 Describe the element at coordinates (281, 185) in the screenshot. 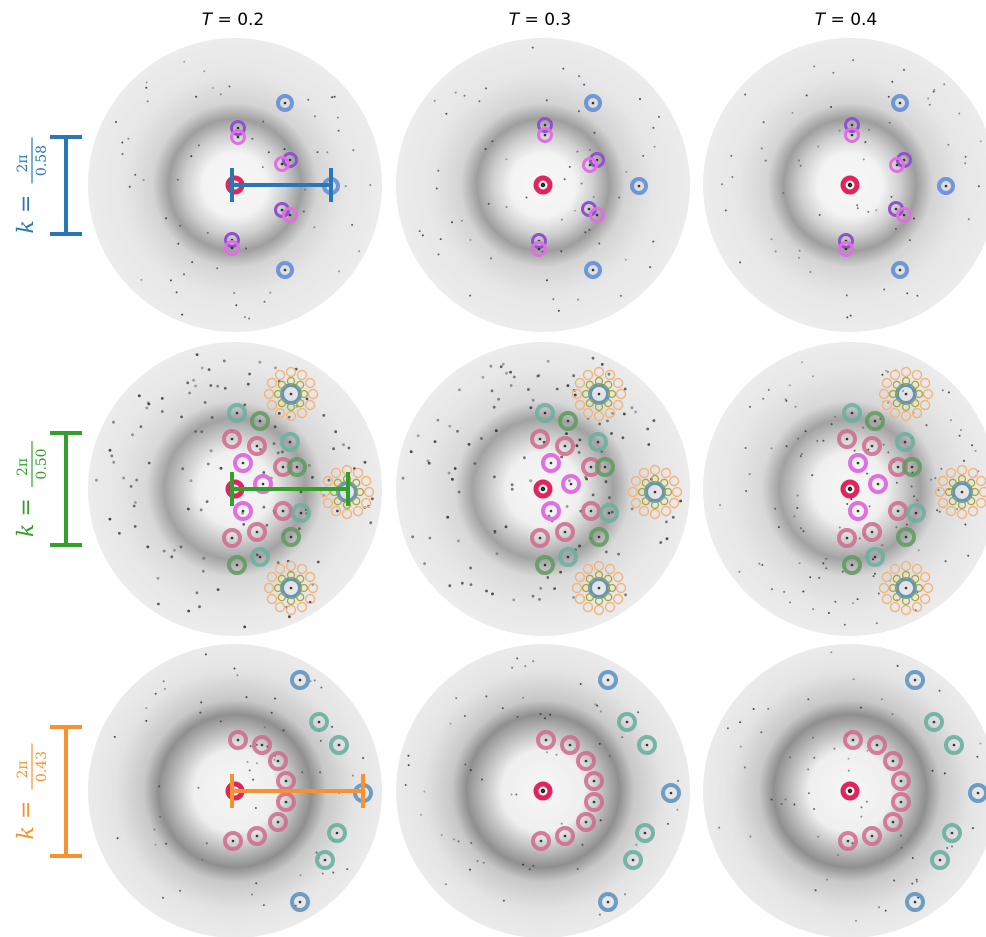

I see `scale-bar-row1` at that location.